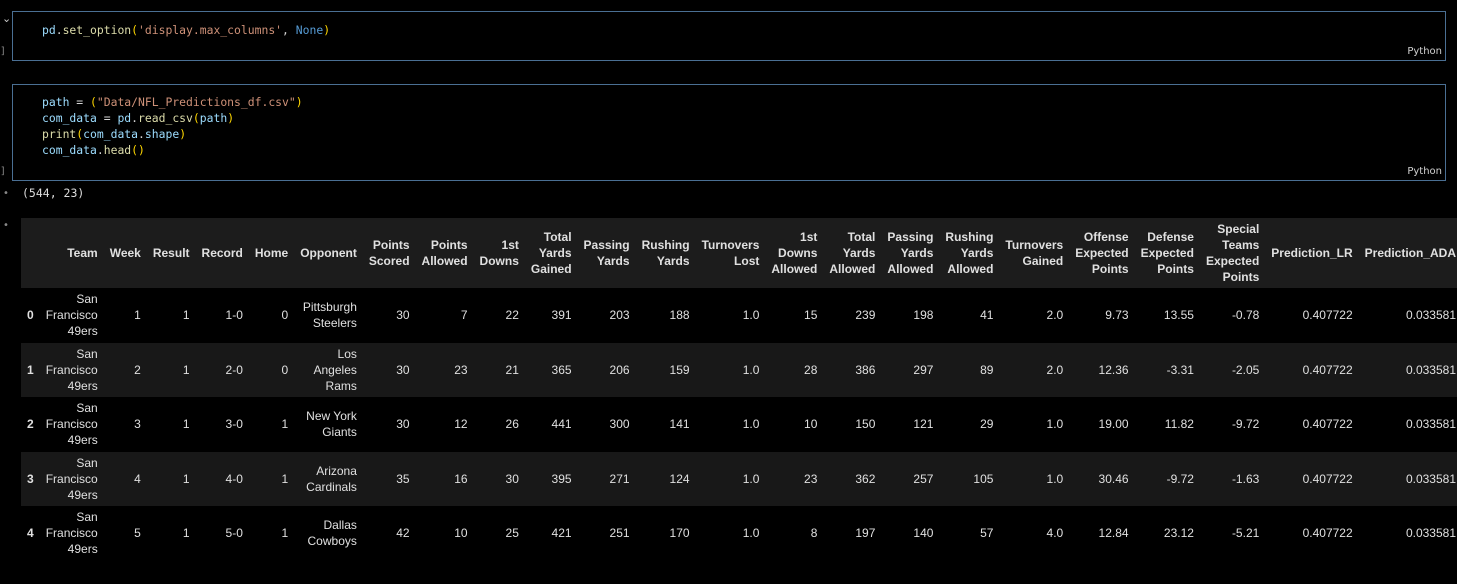 The image size is (1457, 584). Describe the element at coordinates (814, 533) in the screenshot. I see `table-cell: 8` at that location.